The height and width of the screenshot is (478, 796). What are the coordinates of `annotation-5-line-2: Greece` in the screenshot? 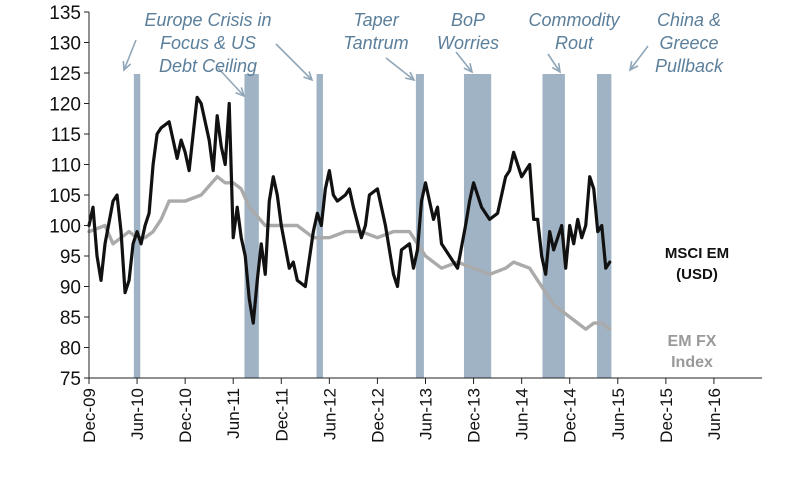 It's located at (688, 43).